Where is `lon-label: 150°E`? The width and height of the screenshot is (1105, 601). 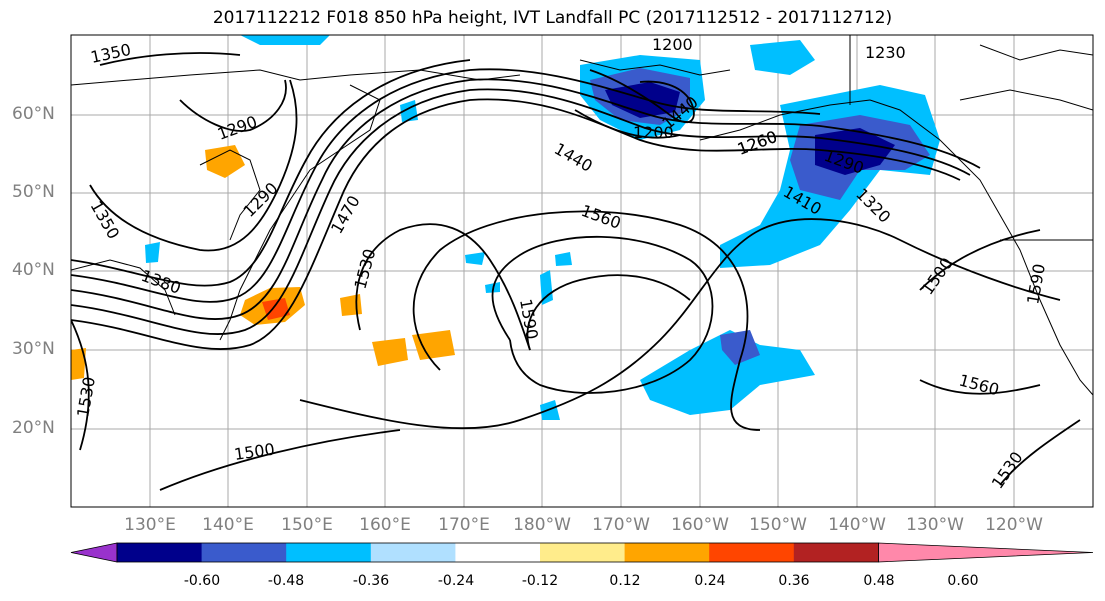 lon-label: 150°E is located at coordinates (307, 525).